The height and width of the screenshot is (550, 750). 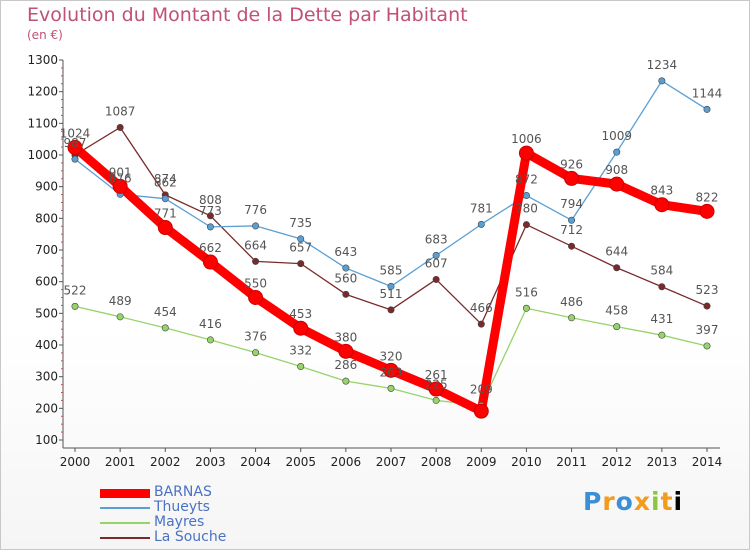 I want to click on data-label-mayres: 416, so click(x=210, y=324).